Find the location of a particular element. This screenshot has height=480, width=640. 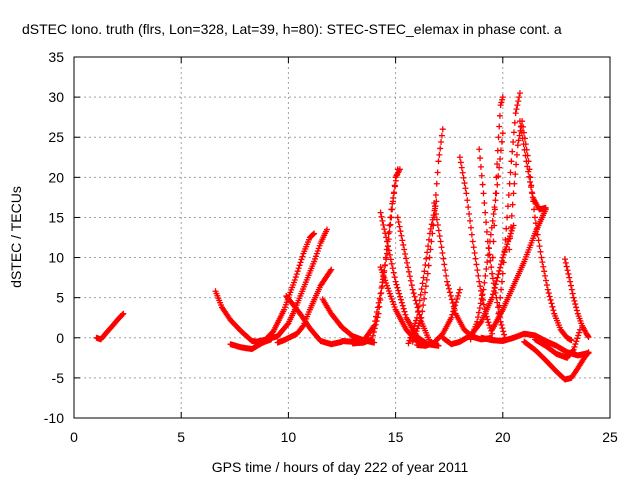

y-tick-label: 30 is located at coordinates (56, 97).